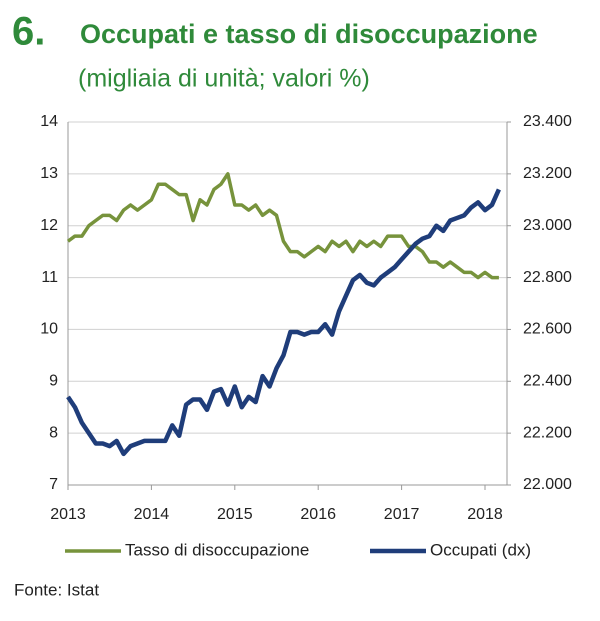 The image size is (600, 621). What do you see at coordinates (480, 549) in the screenshot?
I see `legend-label: Occupati (dx)` at bounding box center [480, 549].